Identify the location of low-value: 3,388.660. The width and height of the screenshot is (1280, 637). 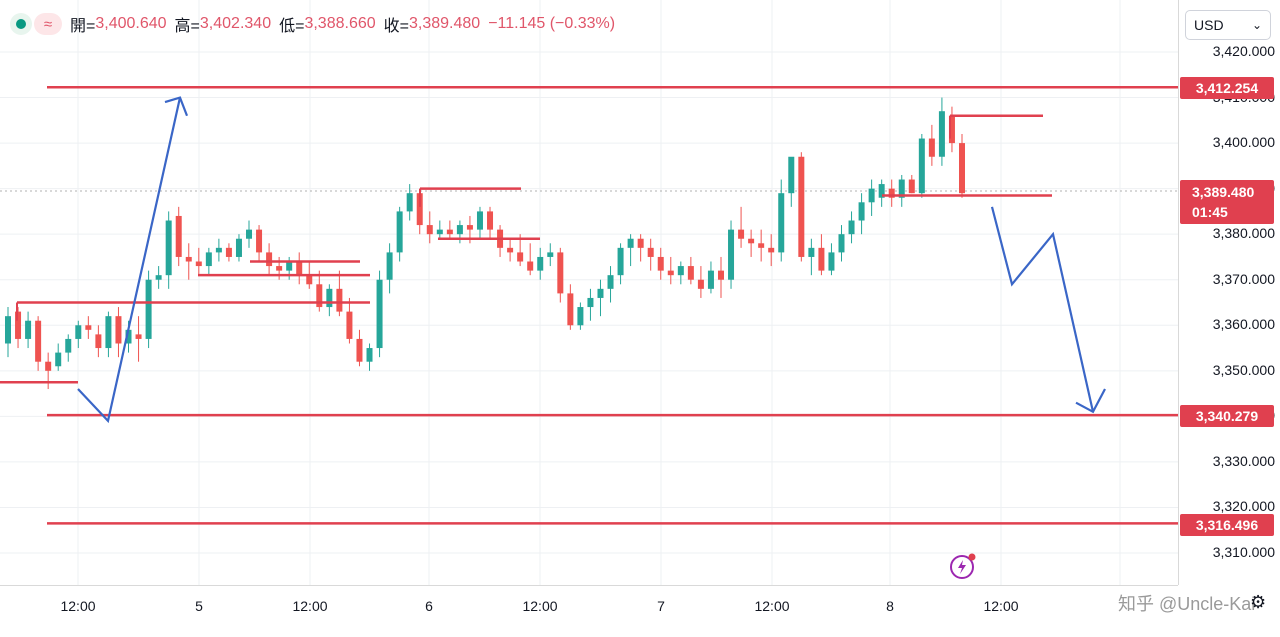
(340, 23).